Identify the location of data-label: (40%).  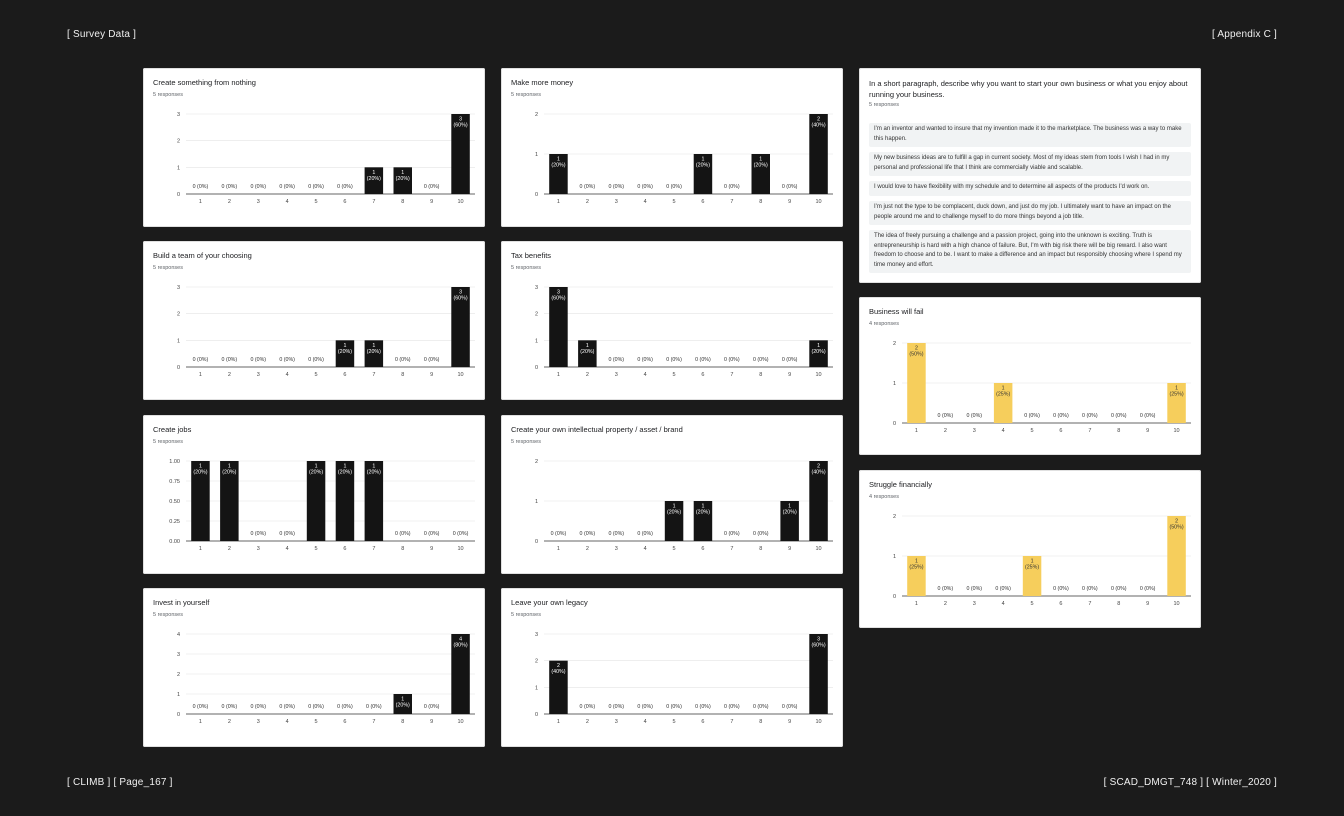
(818, 126).